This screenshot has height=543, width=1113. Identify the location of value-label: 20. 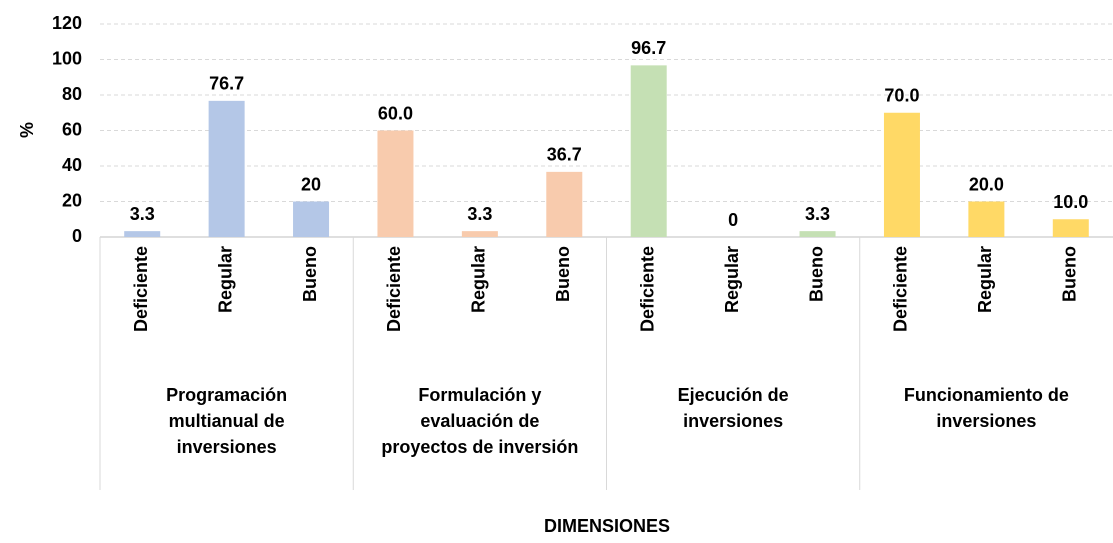
(311, 184).